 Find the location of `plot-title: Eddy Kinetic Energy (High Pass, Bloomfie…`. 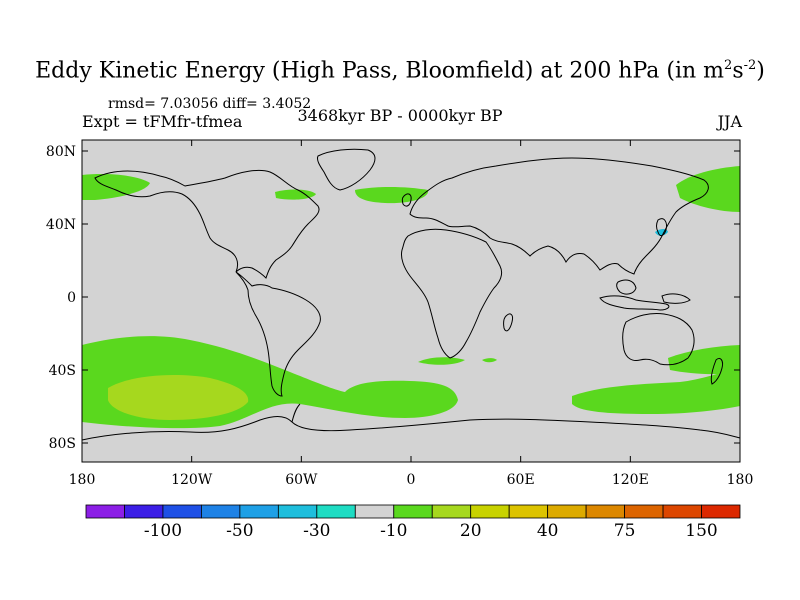

plot-title: Eddy Kinetic Energy (High Pass, Bloomfie… is located at coordinates (400, 71).